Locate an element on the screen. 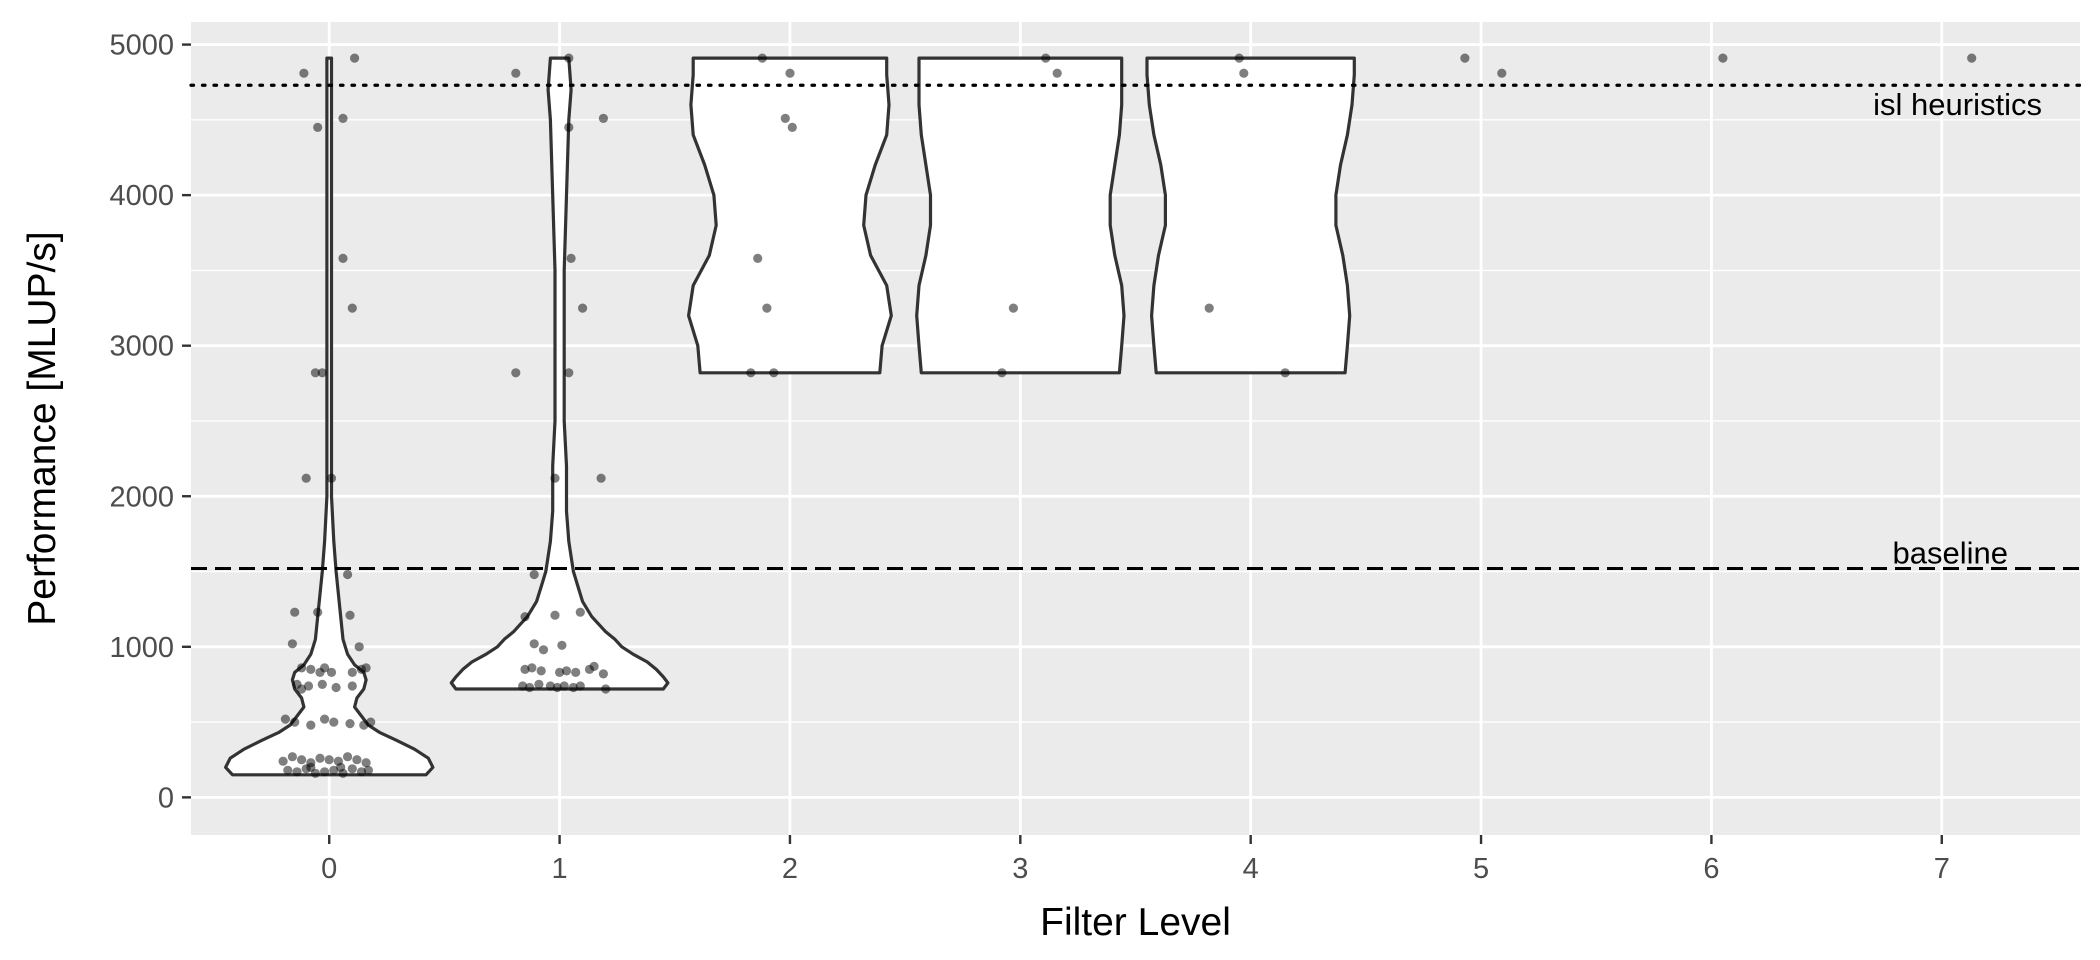 The height and width of the screenshot is (960, 2100). reference-line-label: isl heuristics is located at coordinates (1957, 104).